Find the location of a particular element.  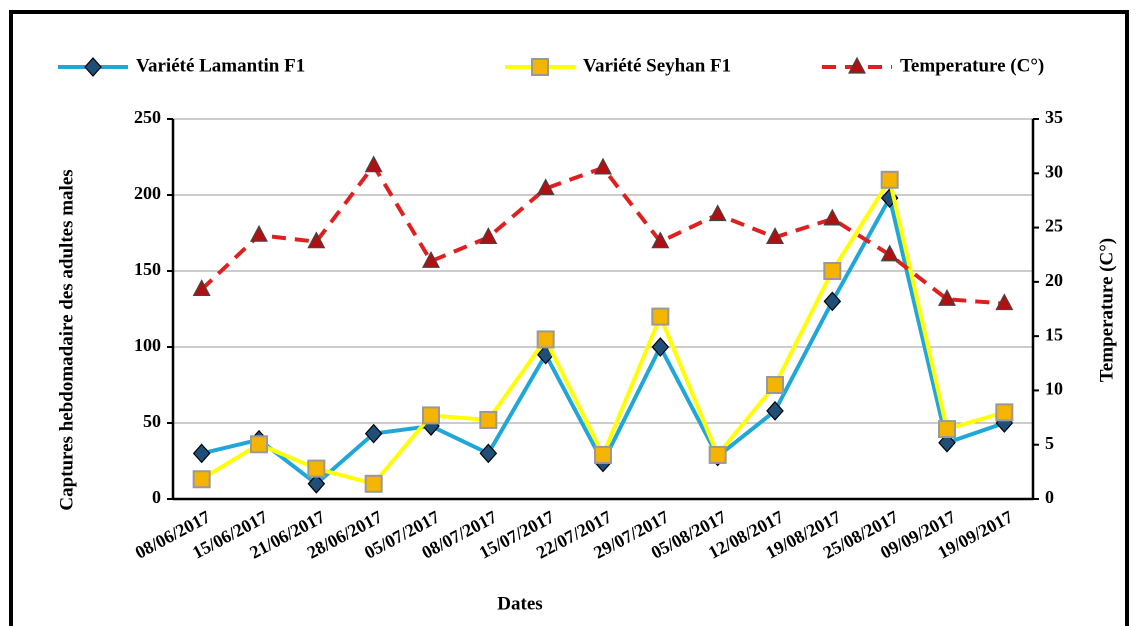

y2-tick-label: 20 is located at coordinates (1054, 280).